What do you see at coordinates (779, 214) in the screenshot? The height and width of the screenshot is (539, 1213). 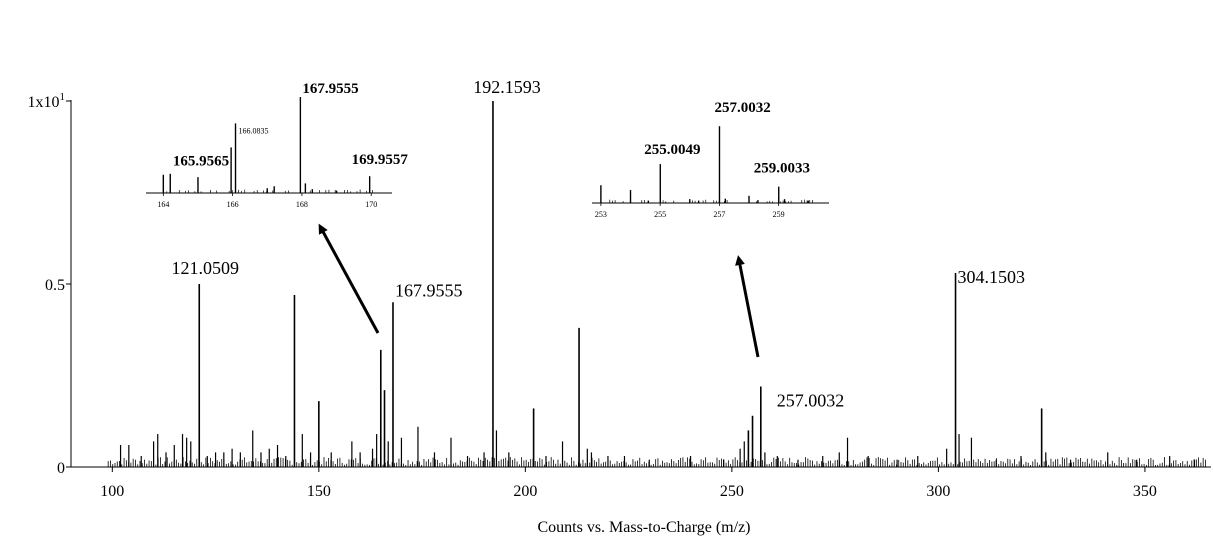 I see `inset-tick-label: 259` at bounding box center [779, 214].